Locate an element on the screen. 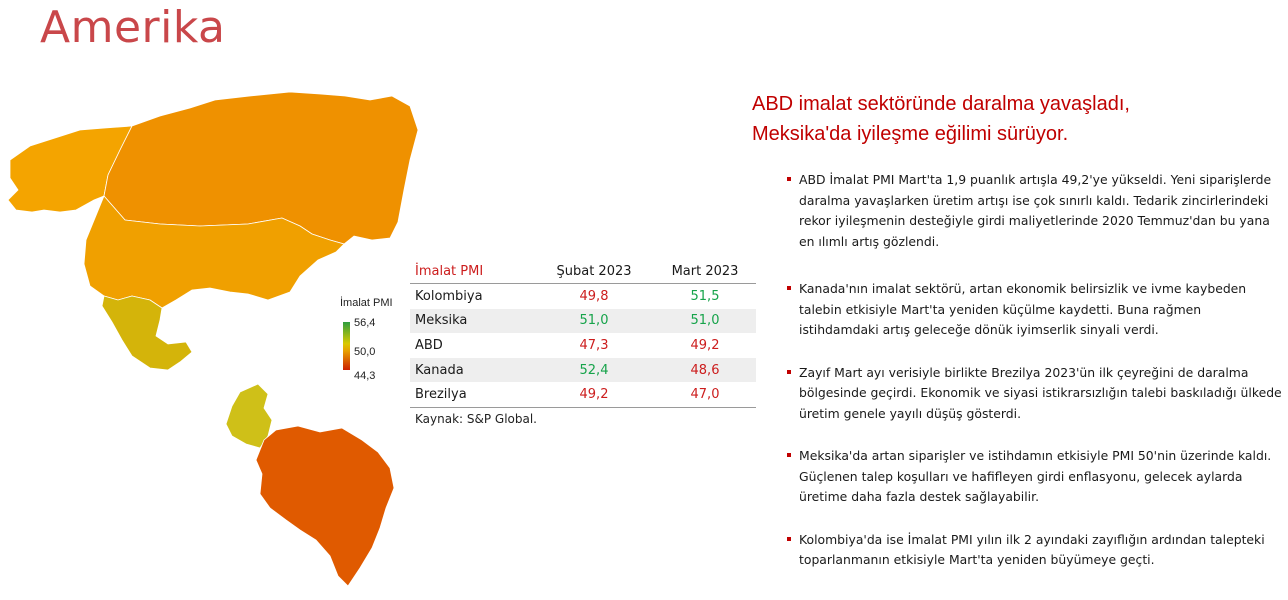 This screenshot has height=600, width=1288. table-row: Kolombiya 49,8 51,5 is located at coordinates (583, 296).